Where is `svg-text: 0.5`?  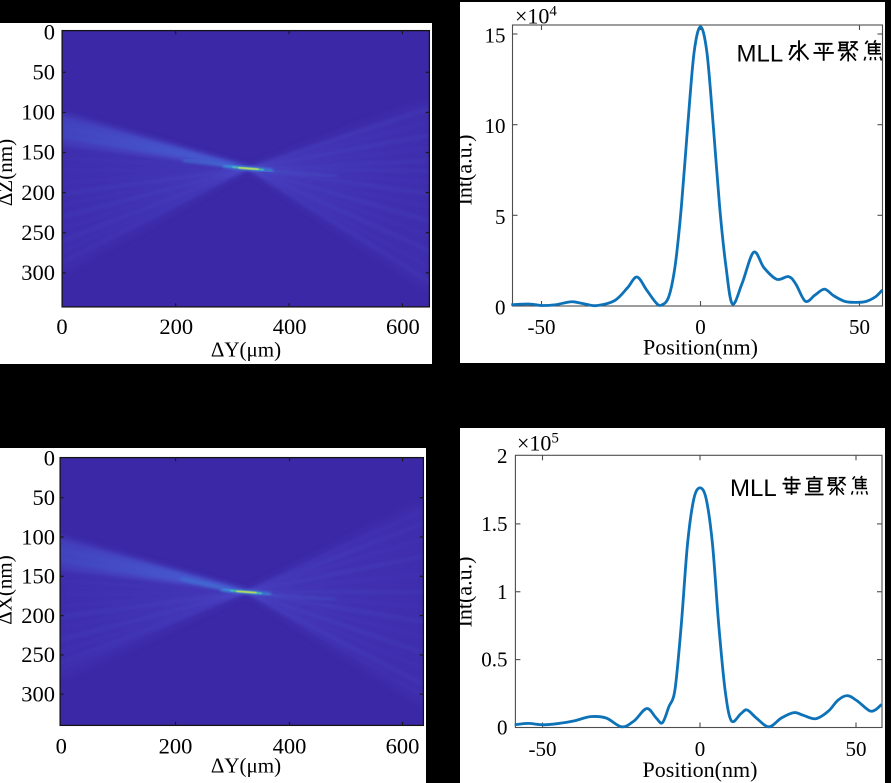 svg-text: 0.5 is located at coordinates (494, 660).